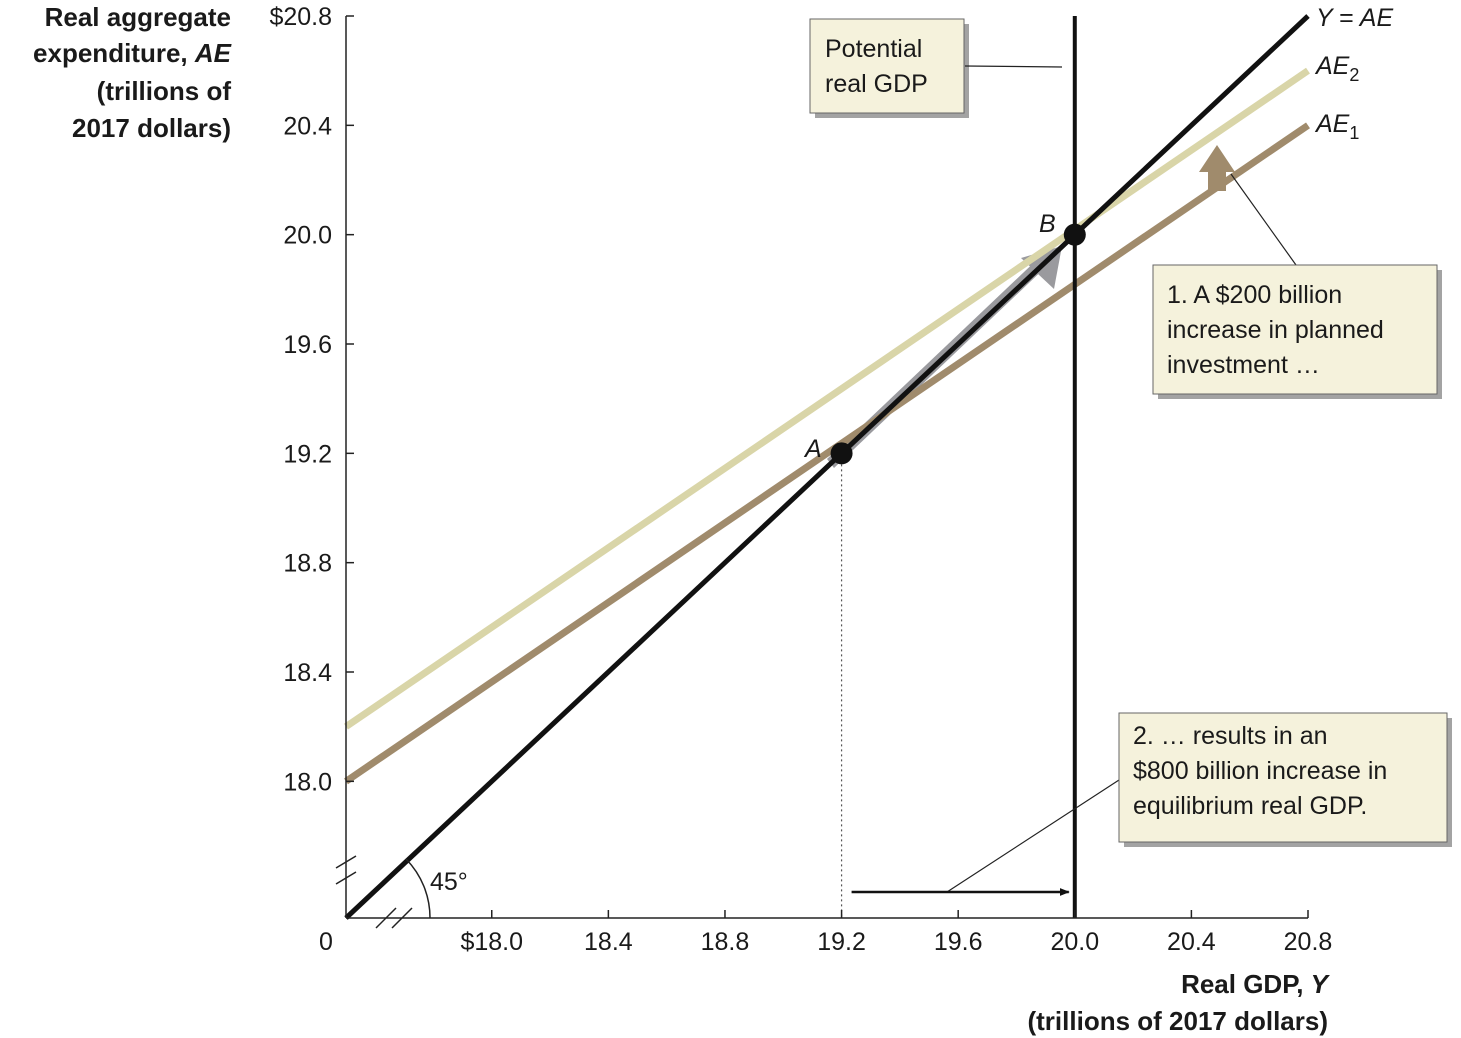  I want to click on x-axis-title: Real GDP, Y, so click(1256, 984).